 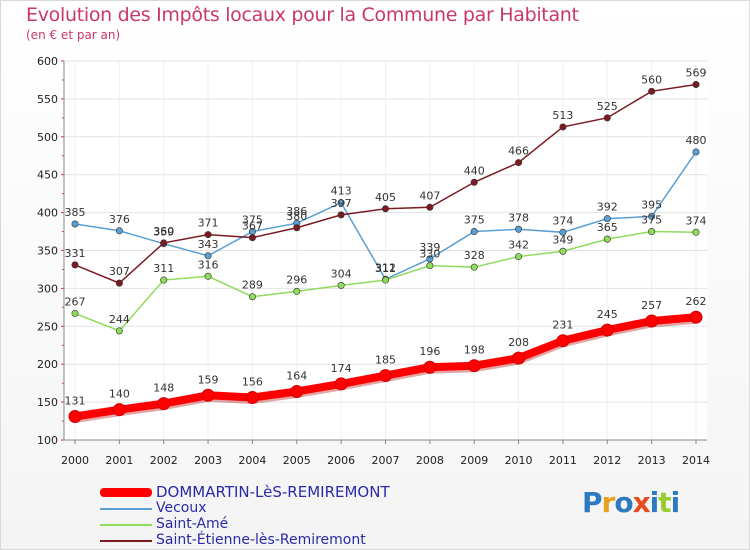 What do you see at coordinates (562, 115) in the screenshot?
I see `data-label: 513` at bounding box center [562, 115].